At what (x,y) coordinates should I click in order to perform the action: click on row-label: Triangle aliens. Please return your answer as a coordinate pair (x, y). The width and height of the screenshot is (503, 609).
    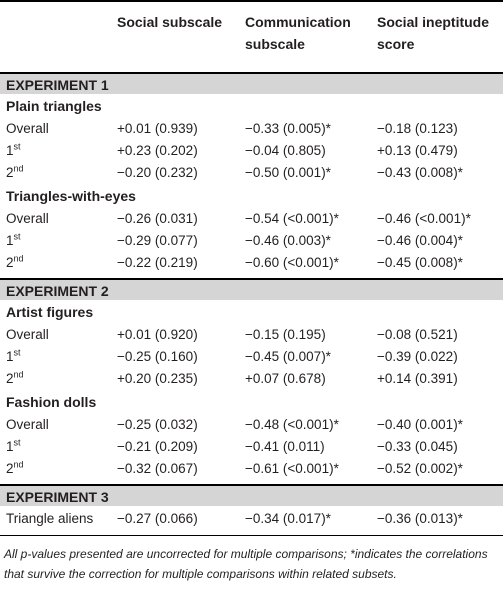
    Looking at the image, I should click on (50, 518).